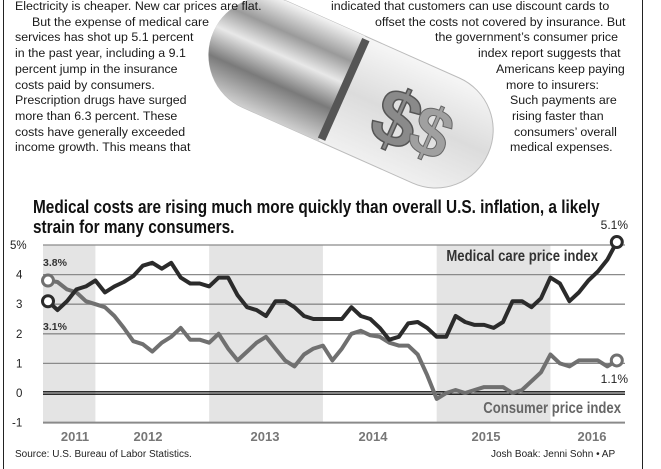 The image size is (661, 469). Describe the element at coordinates (100, 53) in the screenshot. I see `article-text-line: in the past year, including a 9.1` at that location.